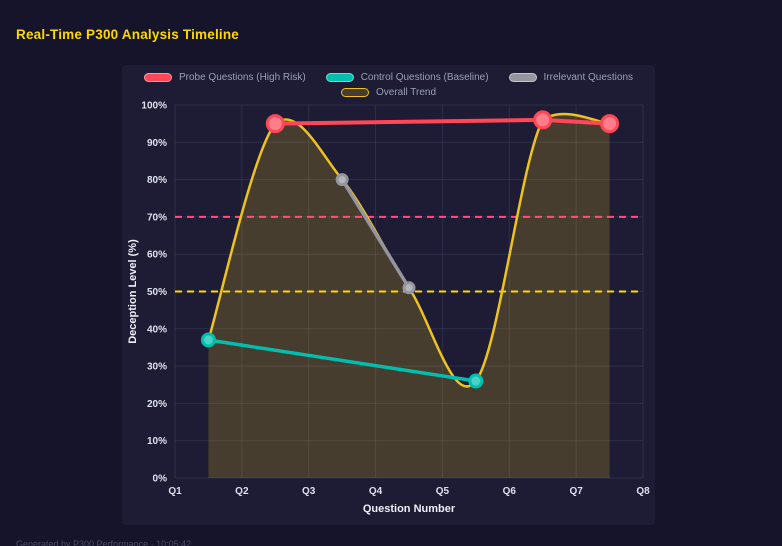  What do you see at coordinates (157, 441) in the screenshot?
I see `y-tick-label: 10%` at bounding box center [157, 441].